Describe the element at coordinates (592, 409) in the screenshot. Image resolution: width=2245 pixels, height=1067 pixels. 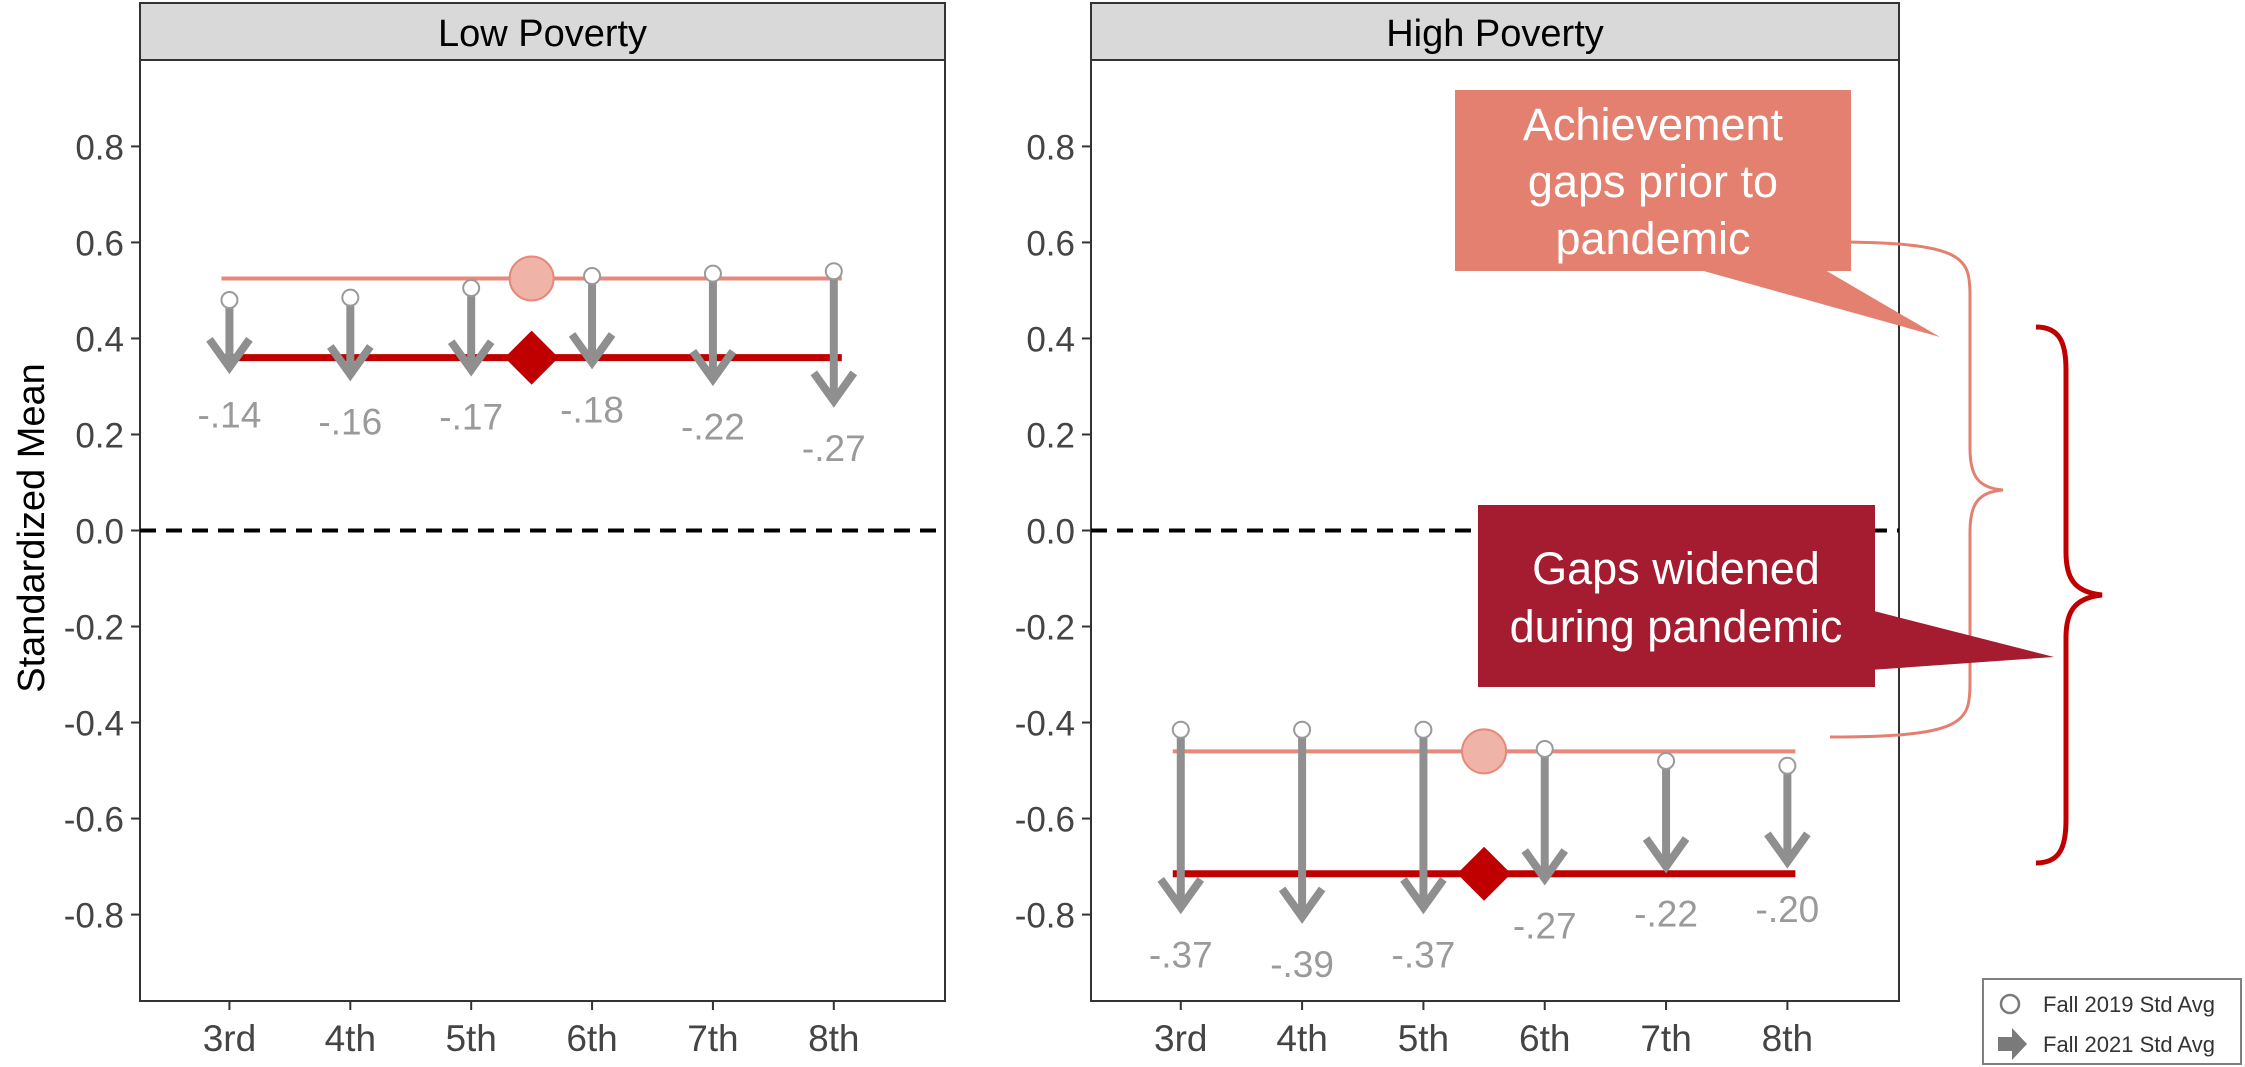
I see `change-label: -.18` at that location.